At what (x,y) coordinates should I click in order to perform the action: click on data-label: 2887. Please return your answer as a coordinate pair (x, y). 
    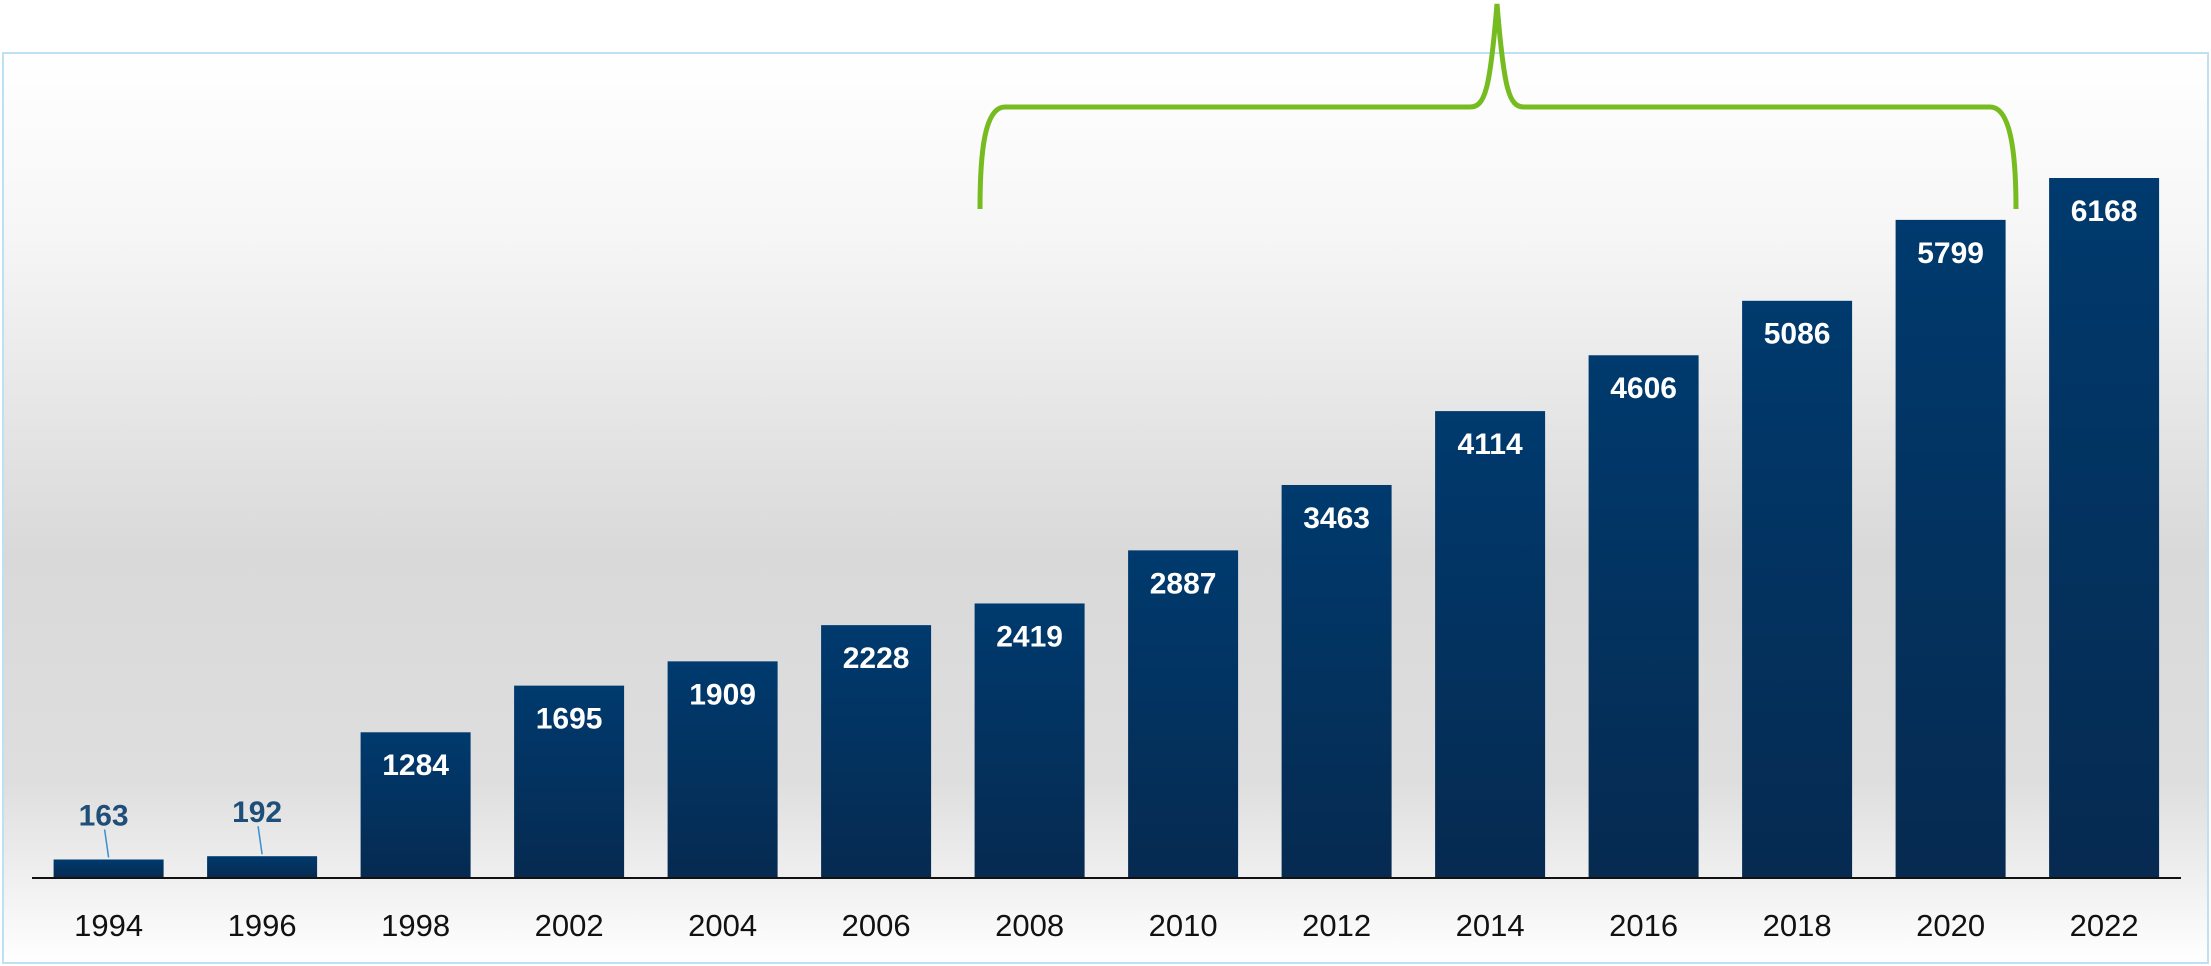
    Looking at the image, I should click on (1183, 583).